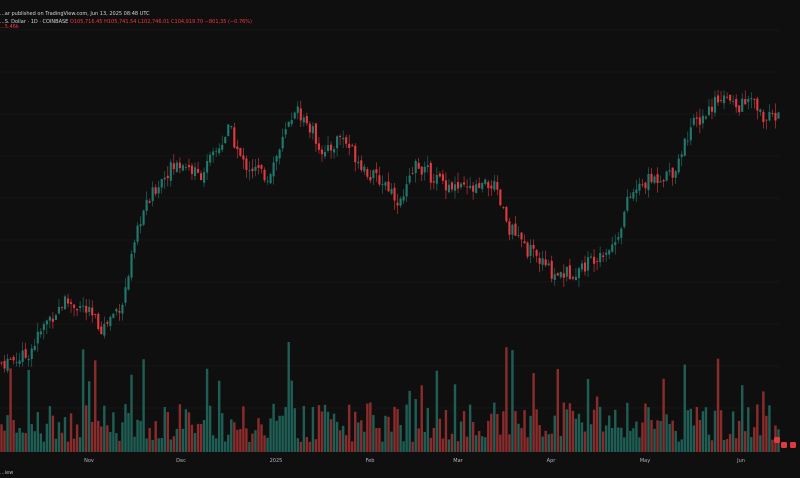 Image resolution: width=800 pixels, height=478 pixels. Describe the element at coordinates (793, 445) in the screenshot. I see `event-marker` at that location.